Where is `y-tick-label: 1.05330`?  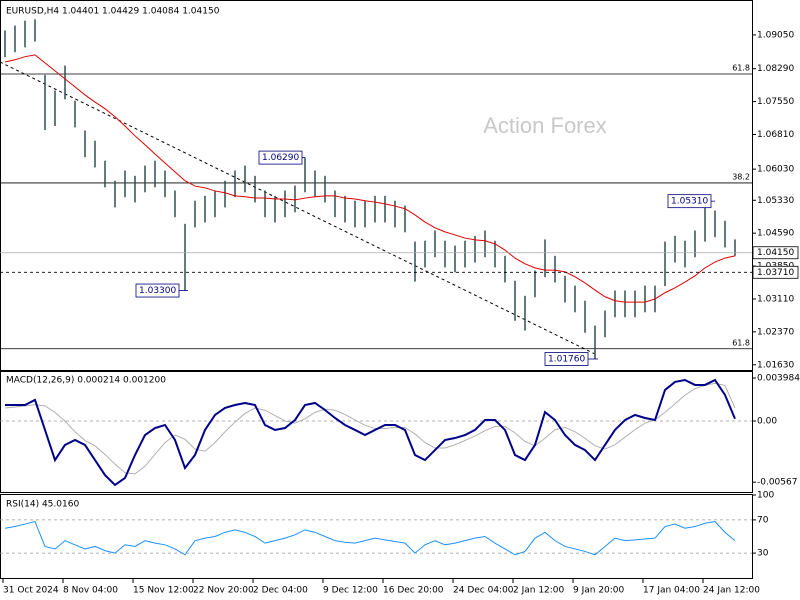 y-tick-label: 1.05330 is located at coordinates (775, 201).